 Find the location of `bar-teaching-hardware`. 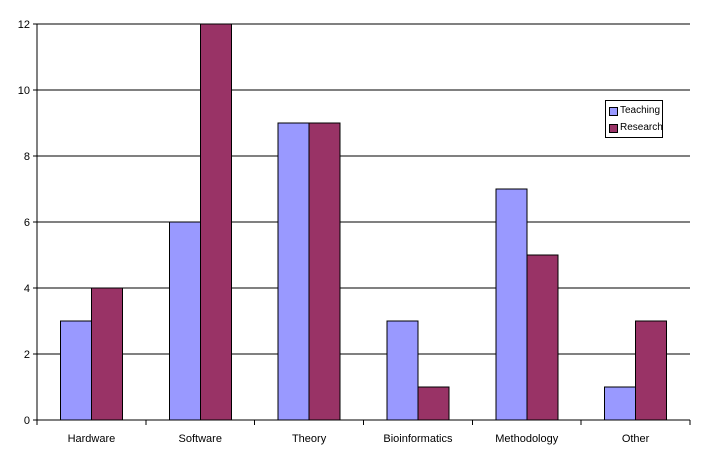

bar-teaching-hardware is located at coordinates (75, 370).